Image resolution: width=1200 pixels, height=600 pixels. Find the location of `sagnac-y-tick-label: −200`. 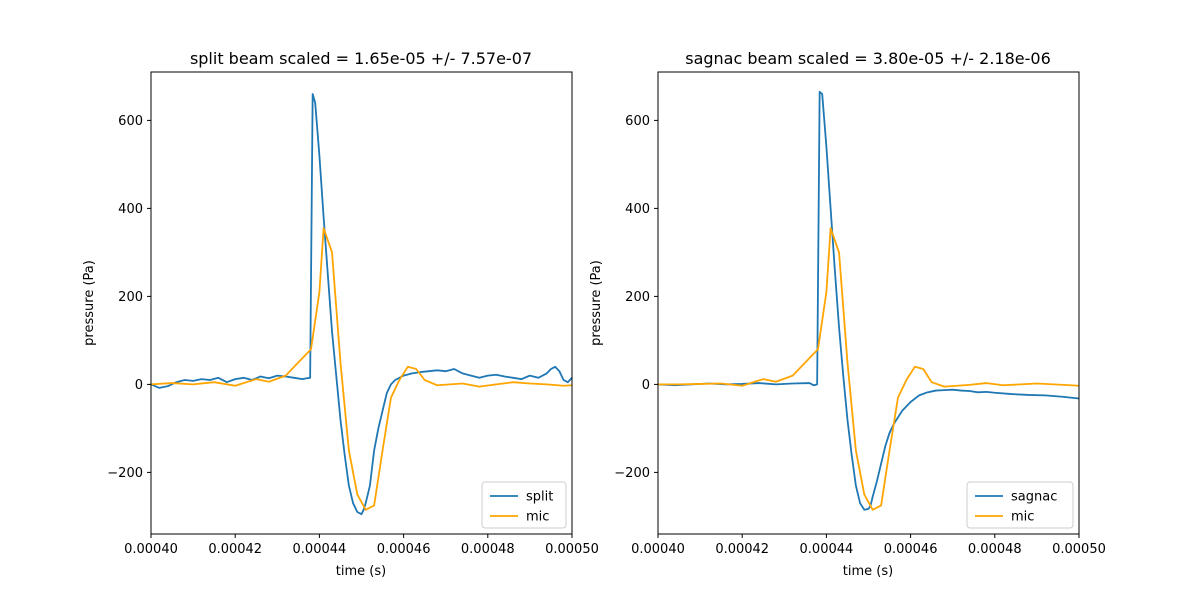

sagnac-y-tick-label: −200 is located at coordinates (632, 473).